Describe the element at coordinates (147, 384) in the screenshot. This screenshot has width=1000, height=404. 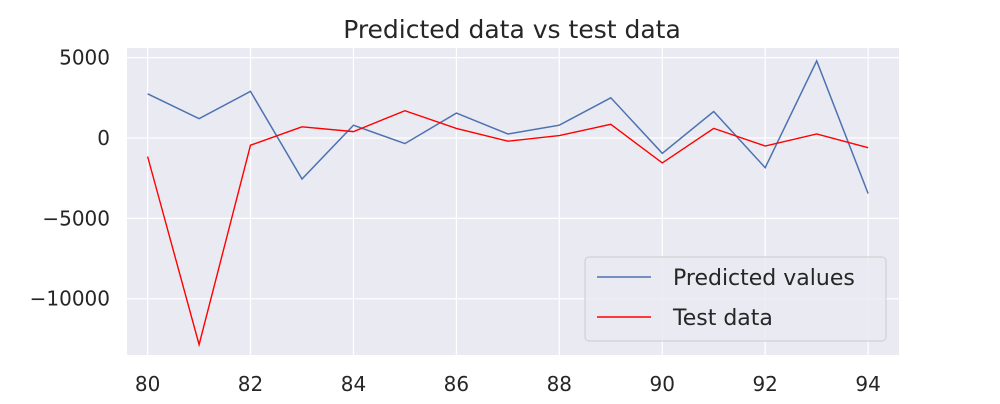
I see `x-tick-label: 80` at that location.